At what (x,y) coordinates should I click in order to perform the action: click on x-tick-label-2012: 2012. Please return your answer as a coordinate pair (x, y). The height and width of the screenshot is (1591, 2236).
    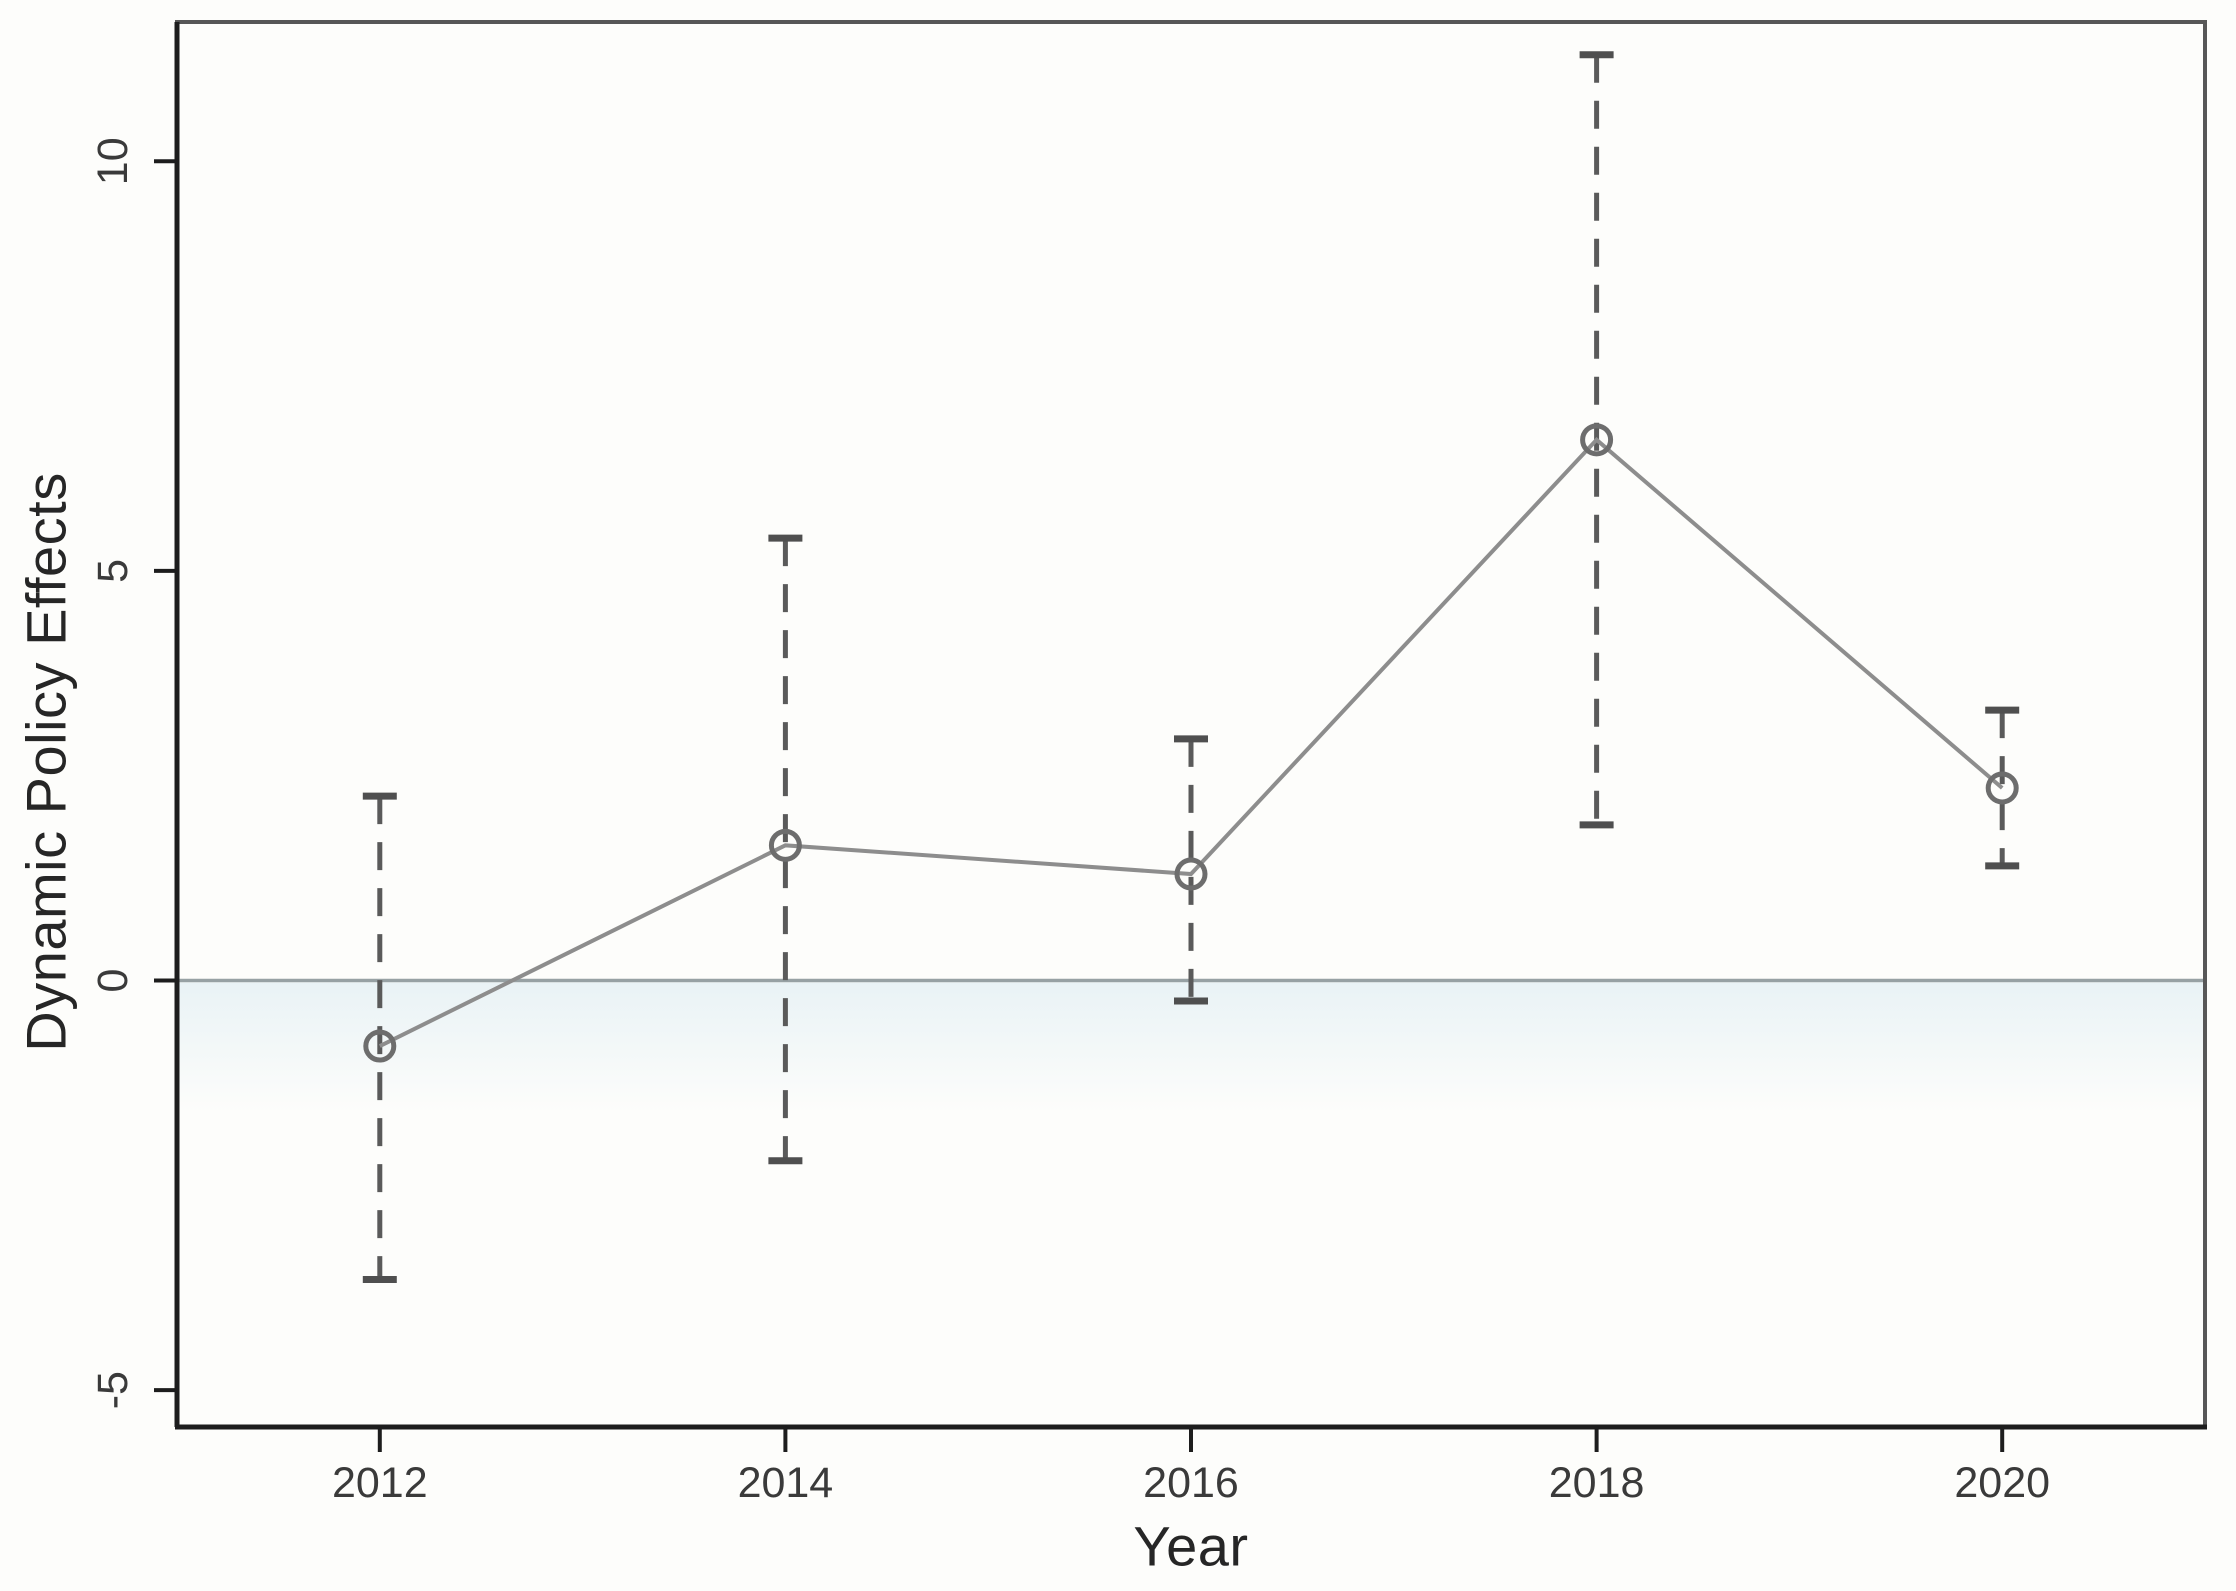
    Looking at the image, I should click on (380, 1483).